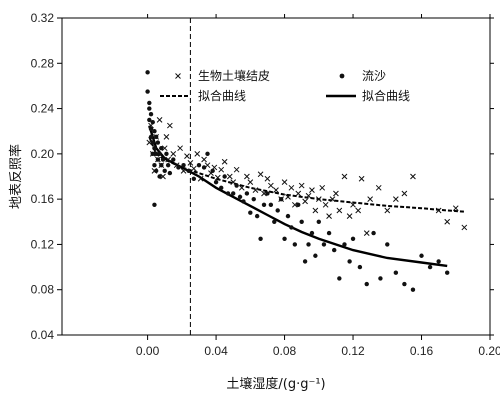  What do you see at coordinates (43, 154) in the screenshot?
I see `y-tick-label: 0.20` at bounding box center [43, 154].